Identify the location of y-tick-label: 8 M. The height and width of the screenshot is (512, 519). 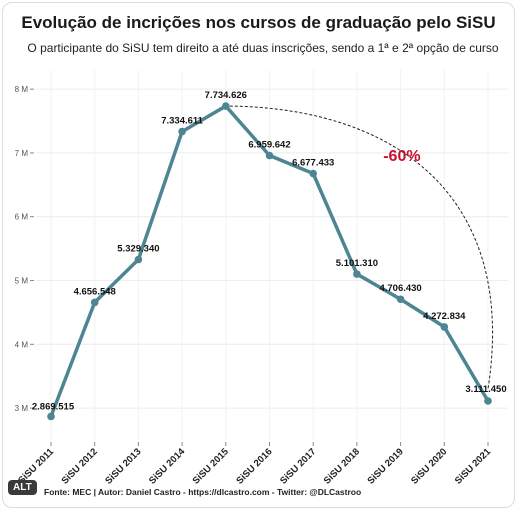
(22, 89).